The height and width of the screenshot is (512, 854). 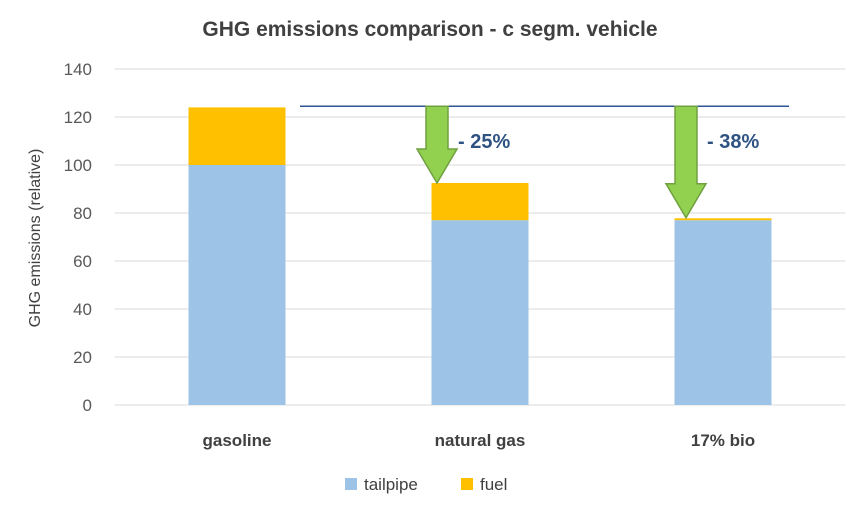 I want to click on y-tick-label: 100, so click(x=78, y=165).